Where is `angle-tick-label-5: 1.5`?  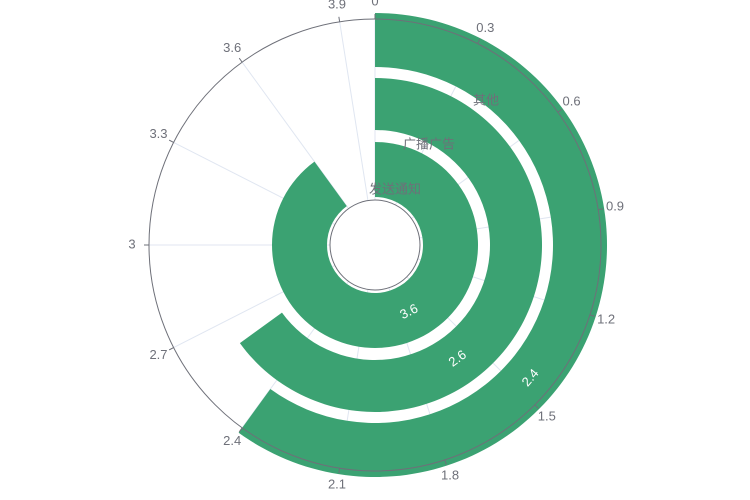
angle-tick-label-5: 1.5 is located at coordinates (547, 415).